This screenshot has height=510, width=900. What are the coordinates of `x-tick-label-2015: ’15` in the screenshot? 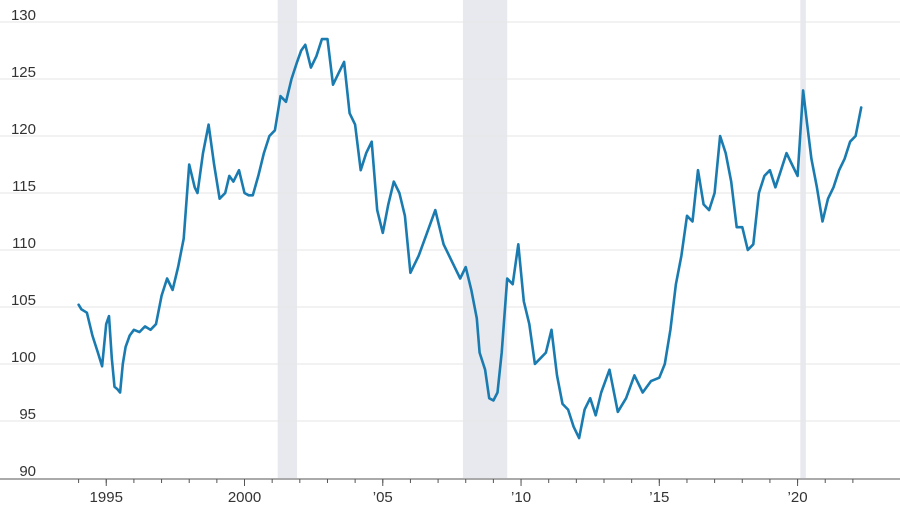 It's located at (659, 497).